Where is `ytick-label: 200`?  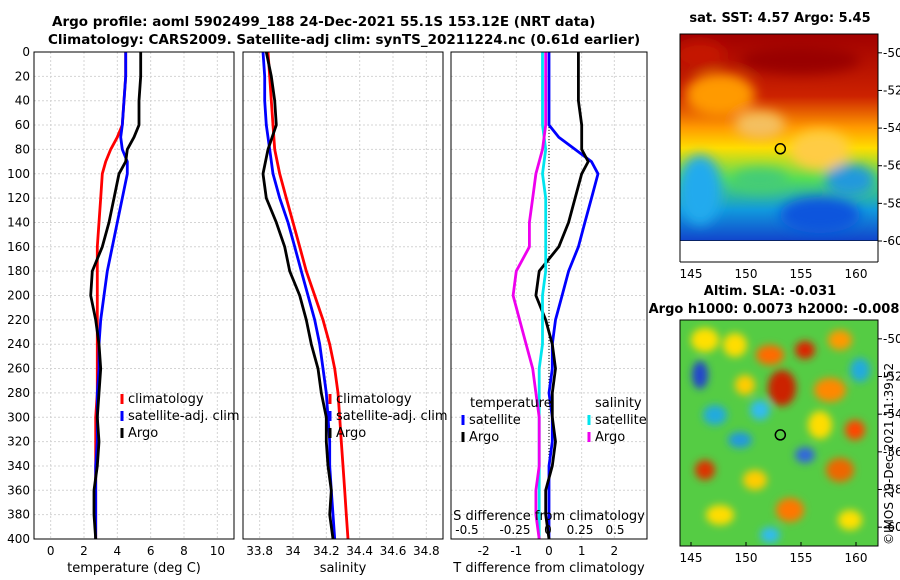 ytick-label: 200 is located at coordinates (18, 296).